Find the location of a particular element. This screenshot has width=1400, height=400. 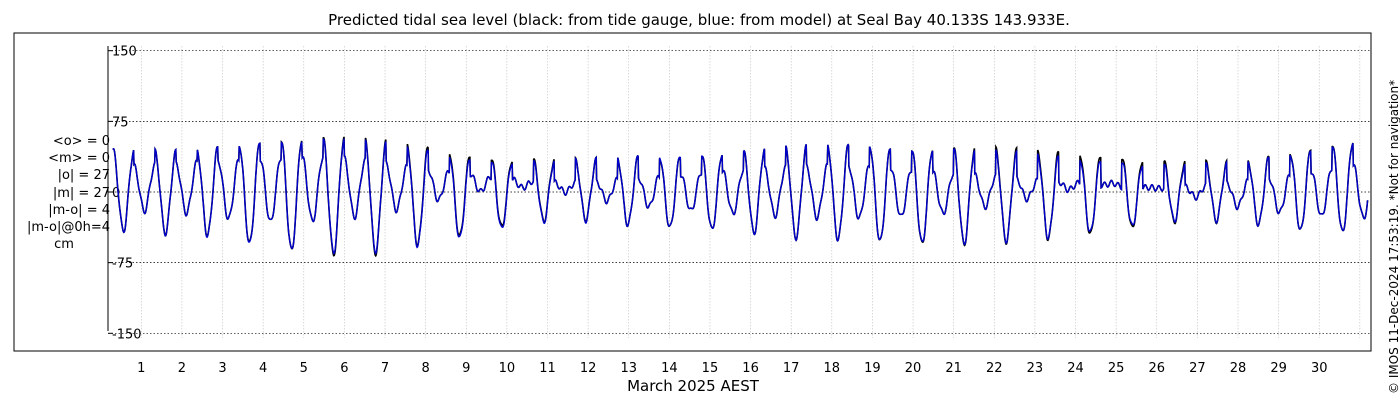

stat-abs-model: |m| = 27 is located at coordinates (81, 193).